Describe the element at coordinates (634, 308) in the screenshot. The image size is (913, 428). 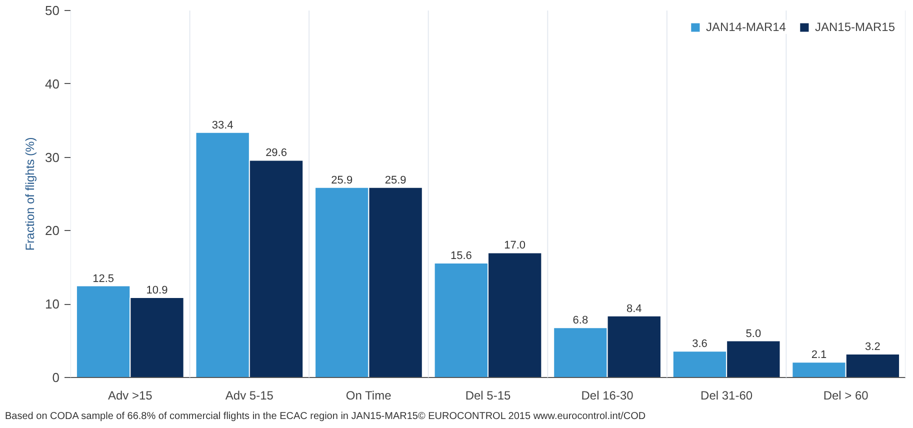
I see `data-label: 8.4` at that location.